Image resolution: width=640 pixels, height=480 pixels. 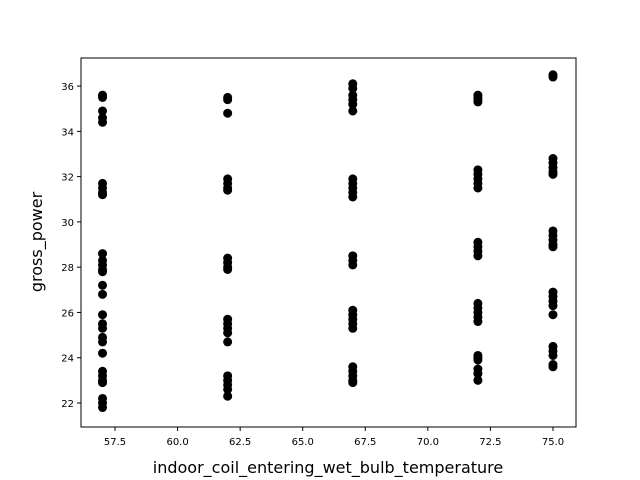 I want to click on y-tick-label: 24, so click(x=67, y=359).